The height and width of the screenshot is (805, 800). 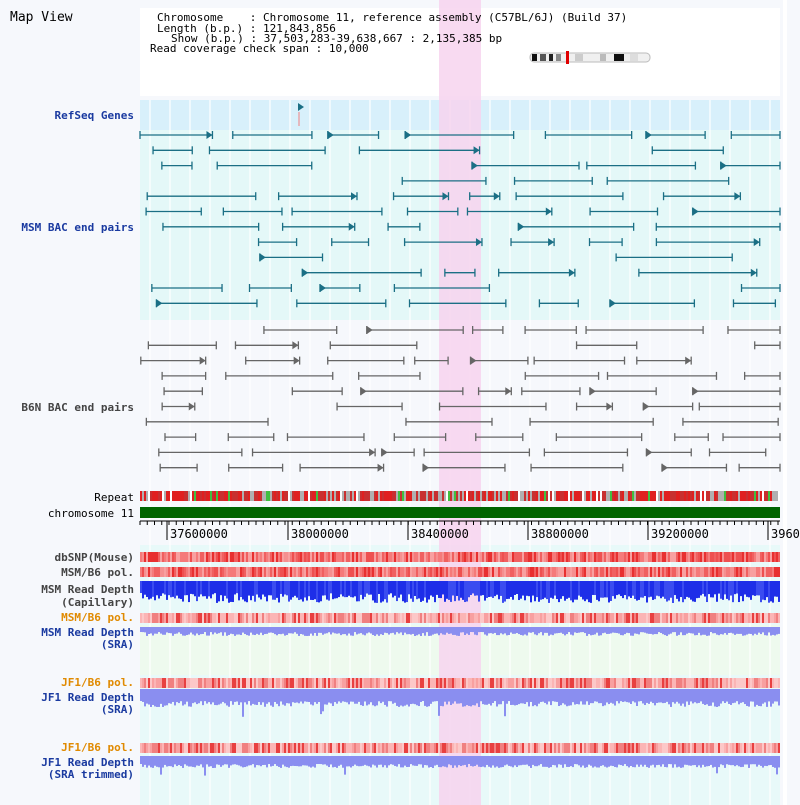 What do you see at coordinates (90, 513) in the screenshot?
I see `track-label-chromosome: chromosome 11` at bounding box center [90, 513].